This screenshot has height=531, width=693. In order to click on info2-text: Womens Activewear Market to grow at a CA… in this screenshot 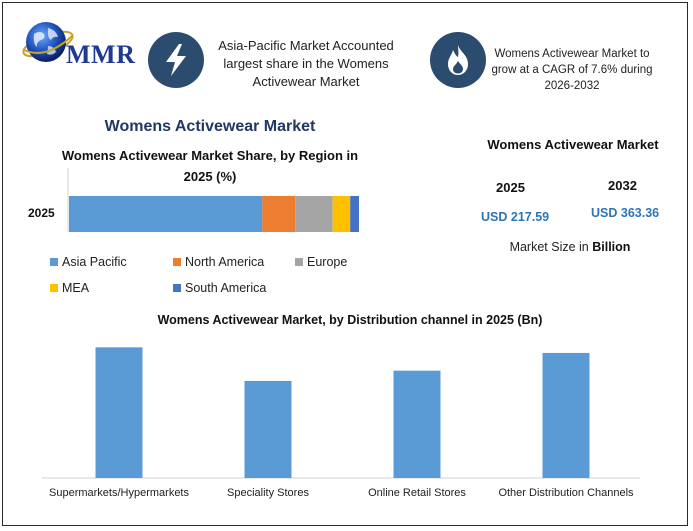, I will do `click(572, 70)`.